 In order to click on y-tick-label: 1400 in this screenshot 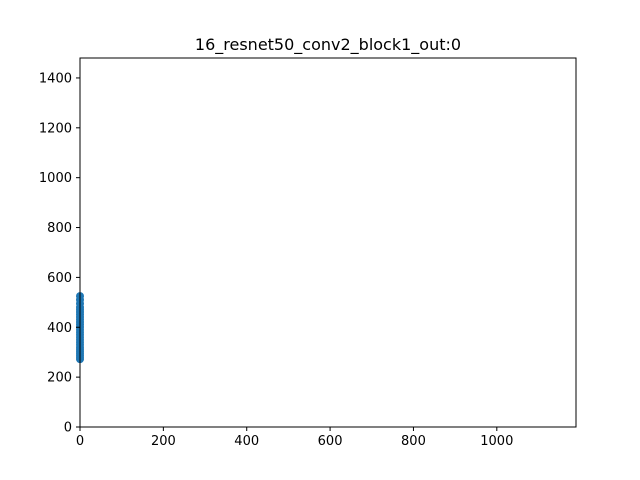, I will do `click(55, 78)`.